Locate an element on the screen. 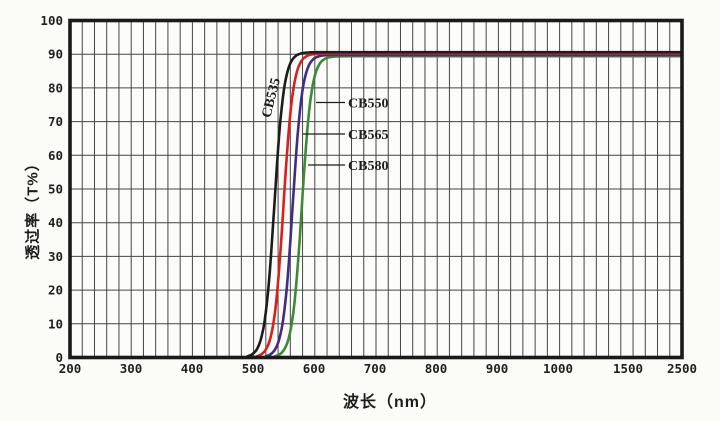  curve-label-cb565: CB565 is located at coordinates (368, 135).